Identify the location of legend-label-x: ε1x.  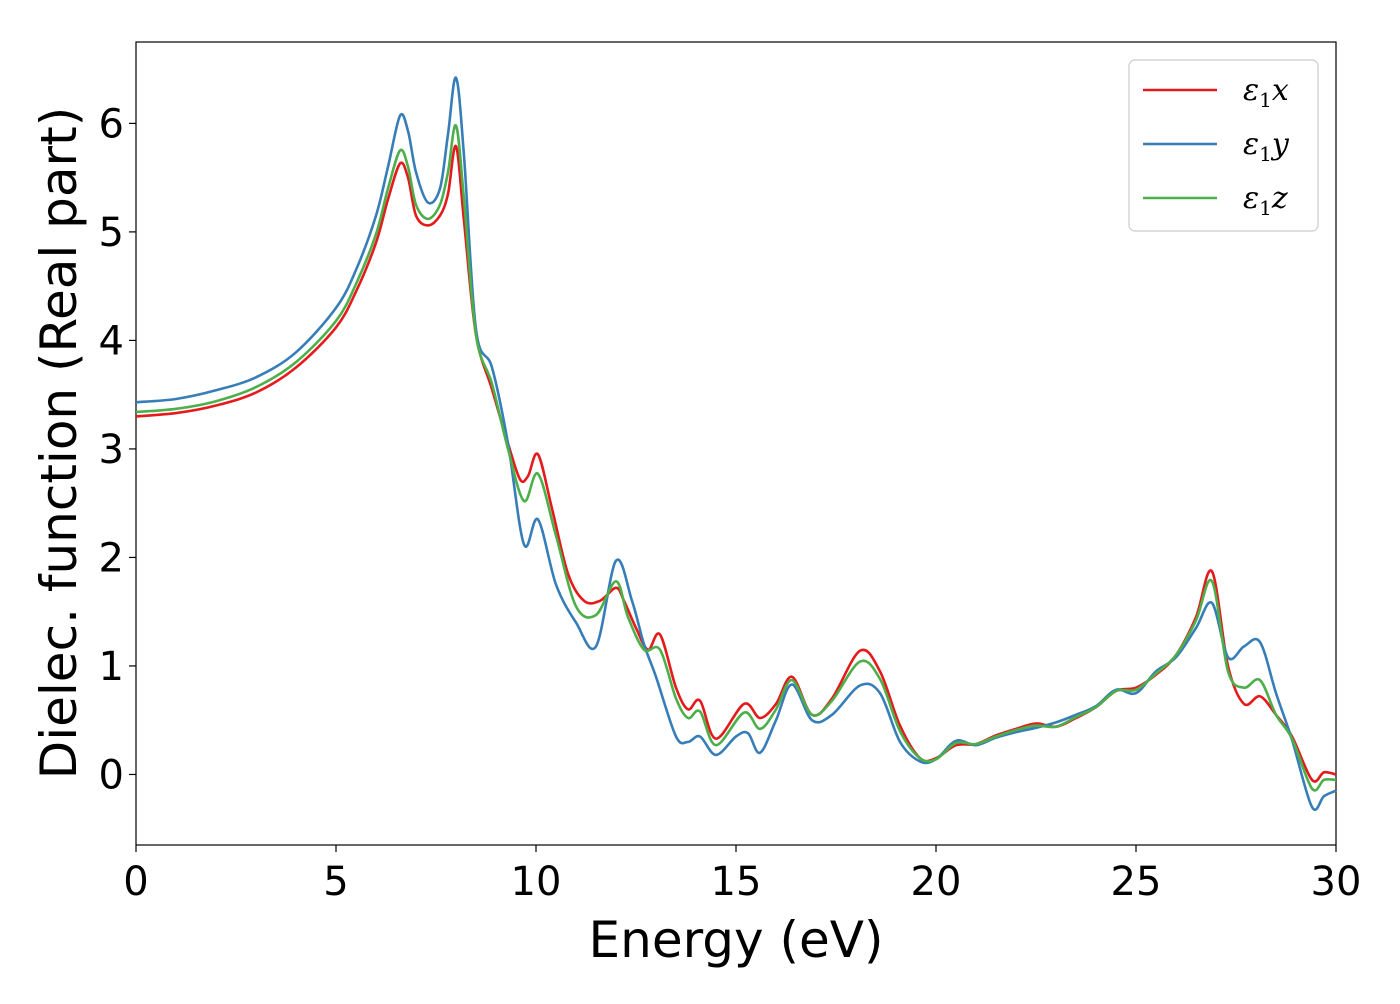
(1266, 92).